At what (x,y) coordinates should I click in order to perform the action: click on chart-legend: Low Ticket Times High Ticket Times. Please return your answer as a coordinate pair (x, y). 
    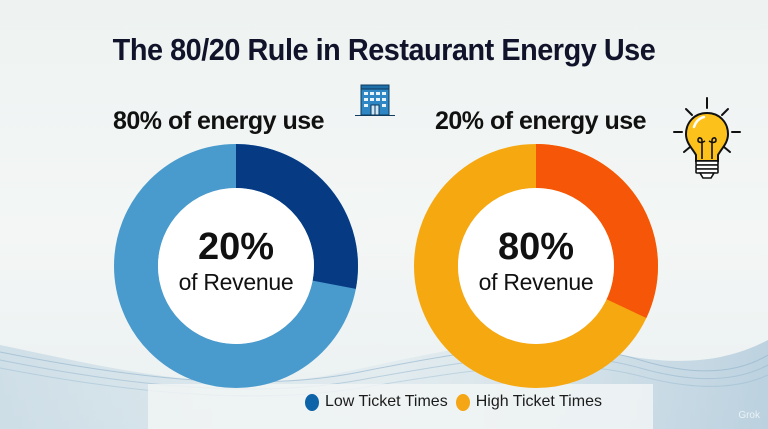
    Looking at the image, I should click on (457, 402).